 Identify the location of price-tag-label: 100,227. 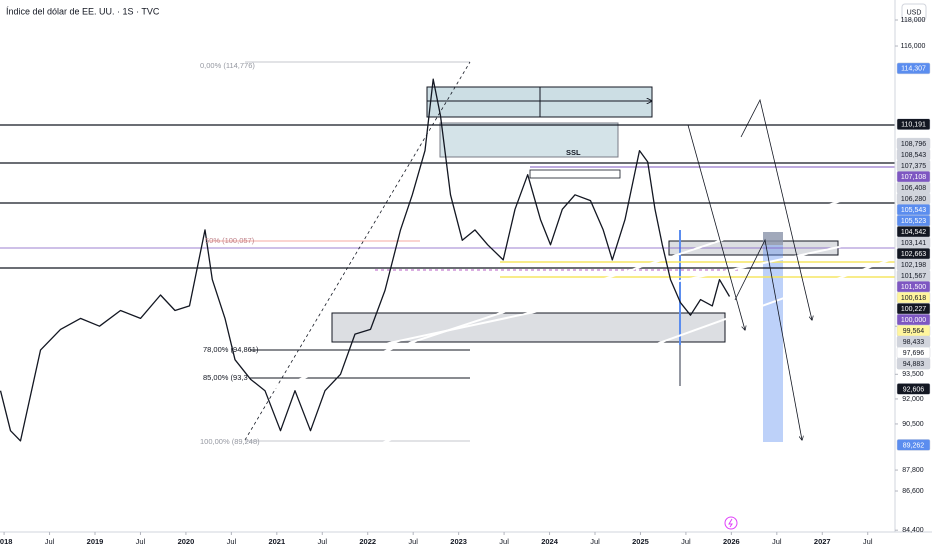
(913, 309).